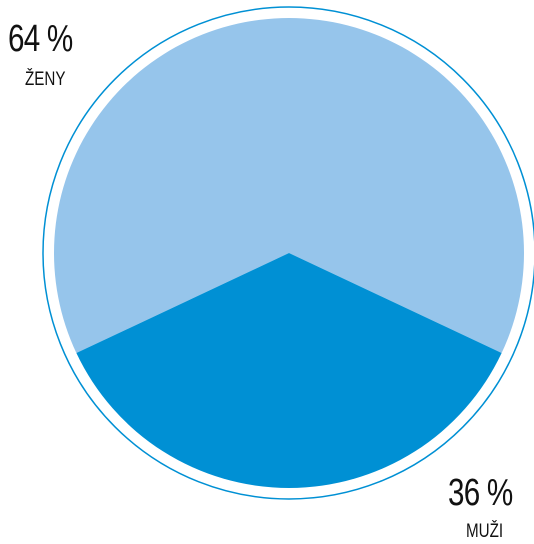  Describe the element at coordinates (480, 493) in the screenshot. I see `slice-value-label-muzi: 36 %` at that location.